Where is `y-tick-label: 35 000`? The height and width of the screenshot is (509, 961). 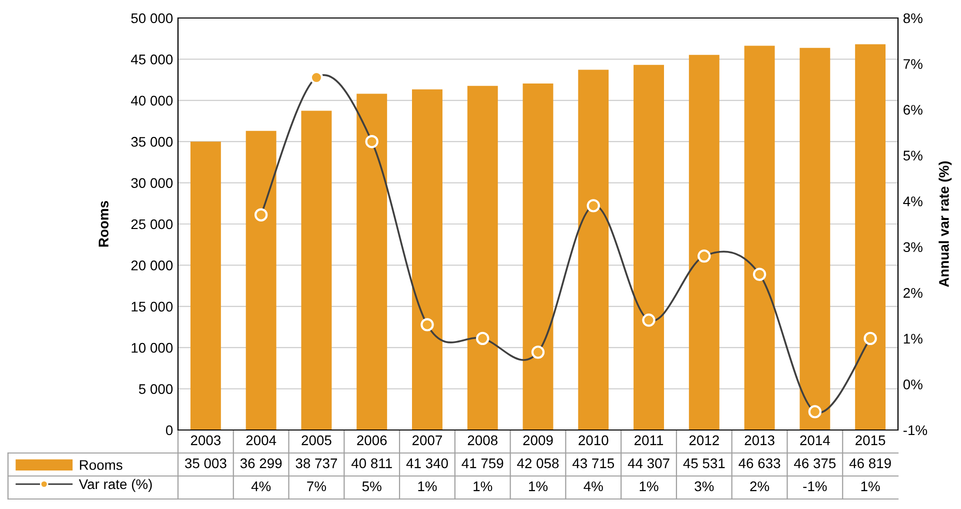 y-tick-label: 35 000 is located at coordinates (152, 141).